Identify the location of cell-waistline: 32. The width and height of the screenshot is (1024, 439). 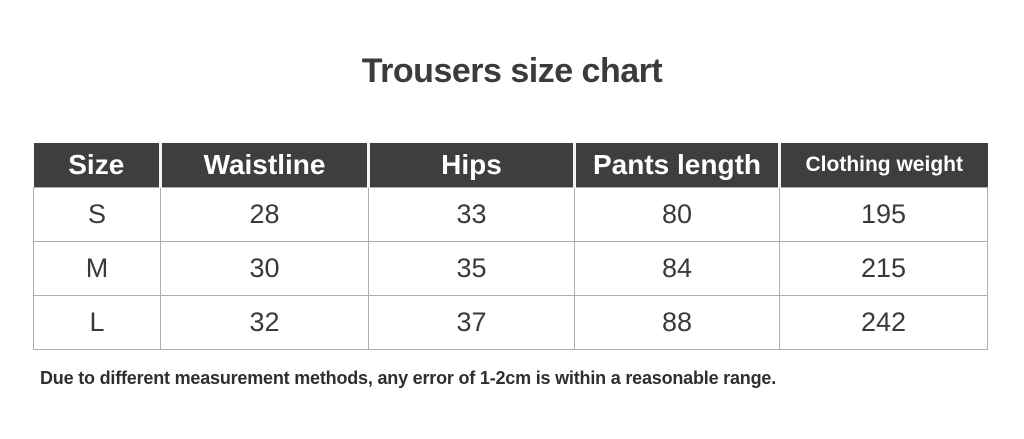
(264, 322).